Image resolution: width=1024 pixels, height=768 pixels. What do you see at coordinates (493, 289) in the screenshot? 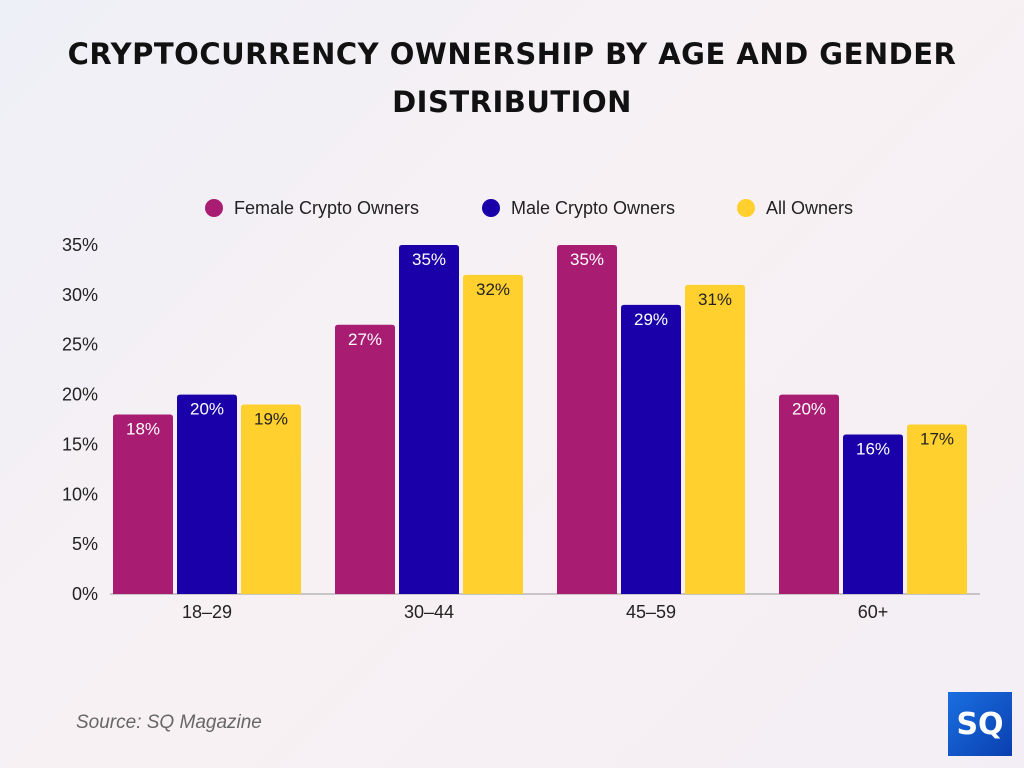
I see `data-label: 32%` at bounding box center [493, 289].